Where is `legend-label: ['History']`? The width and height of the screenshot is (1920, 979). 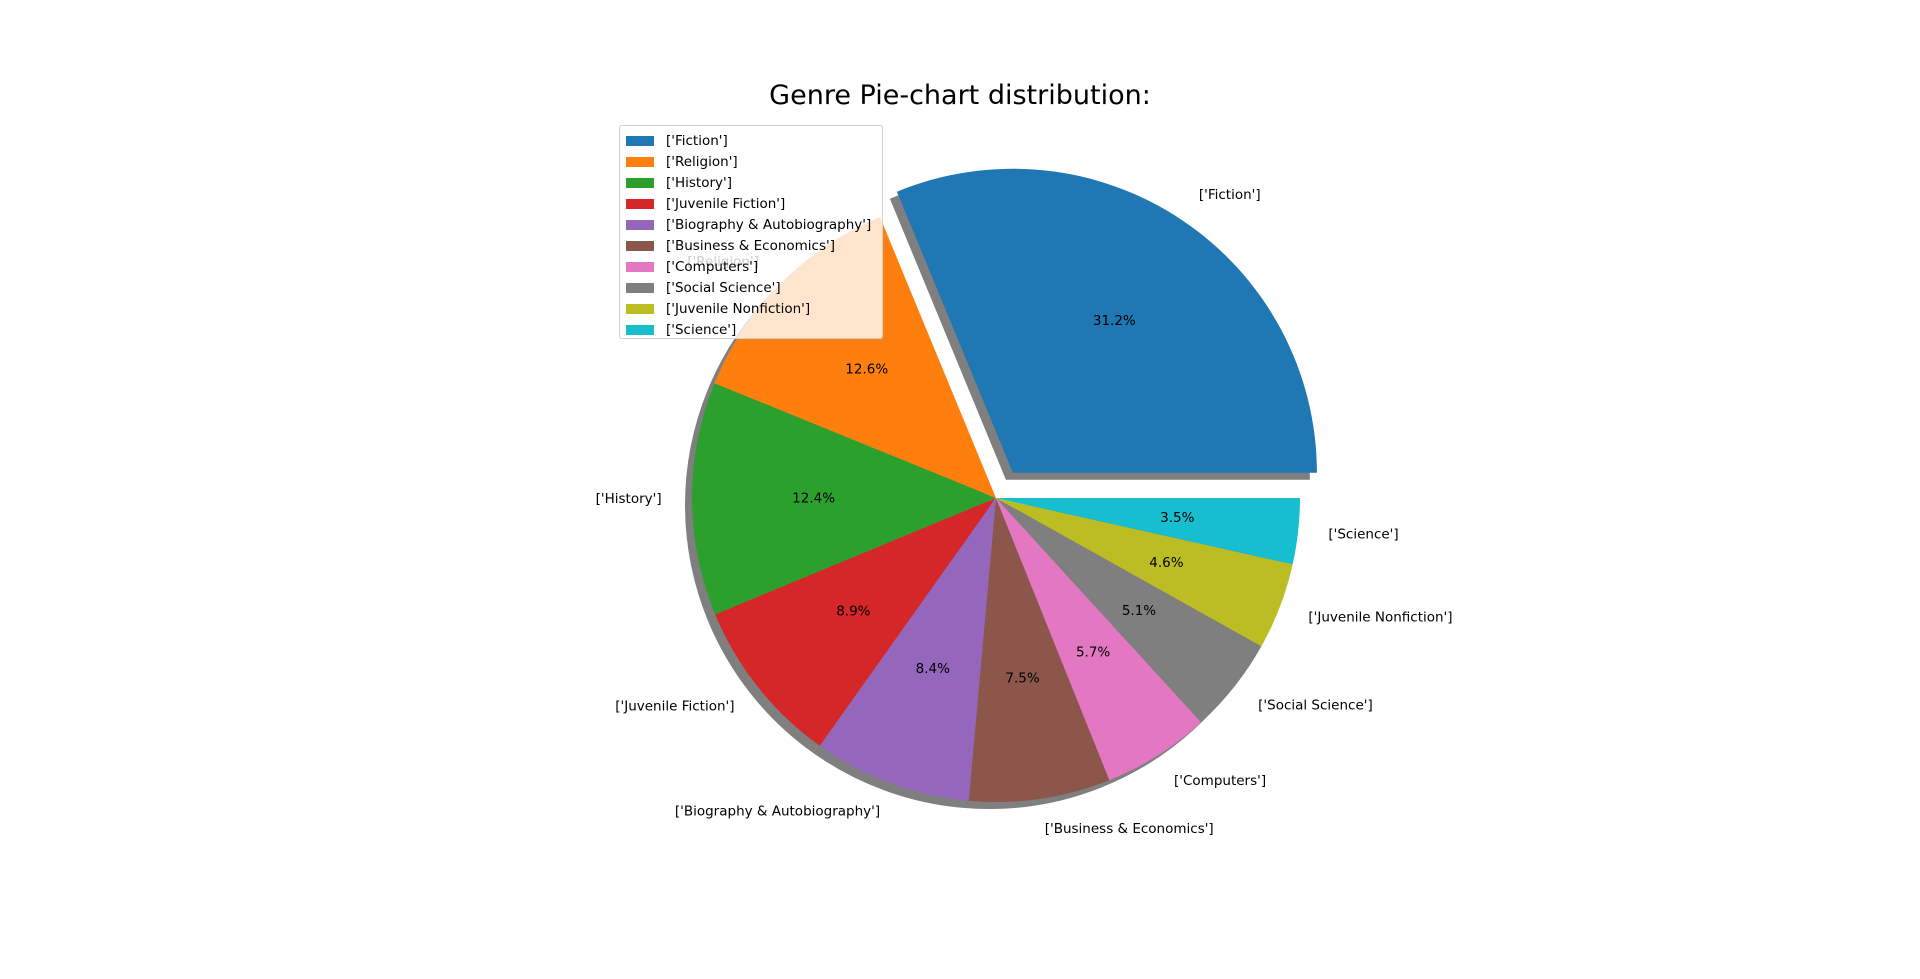
legend-label: ['History'] is located at coordinates (699, 182).